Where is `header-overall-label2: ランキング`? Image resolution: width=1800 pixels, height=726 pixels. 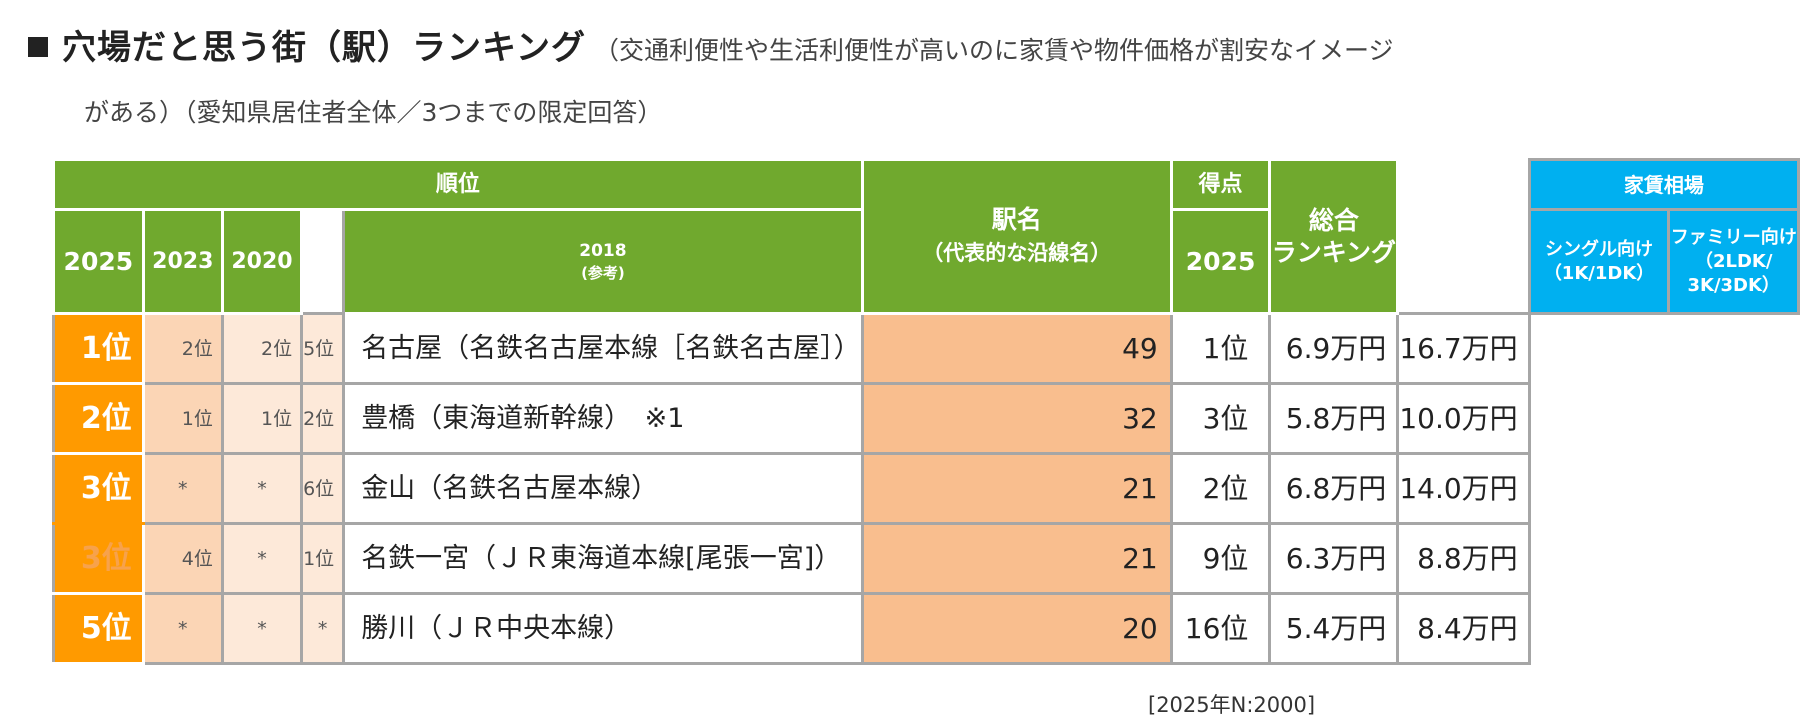 header-overall-label2: ランキング is located at coordinates (1333, 252).